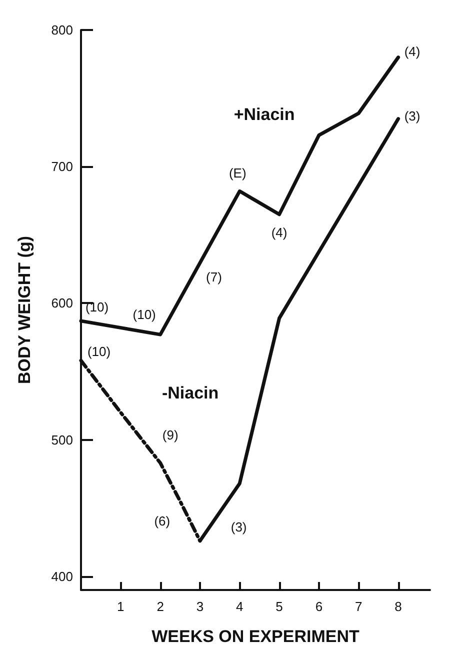 Image resolution: width=450 pixels, height=658 pixels. I want to click on annotation: (6), so click(162, 521).